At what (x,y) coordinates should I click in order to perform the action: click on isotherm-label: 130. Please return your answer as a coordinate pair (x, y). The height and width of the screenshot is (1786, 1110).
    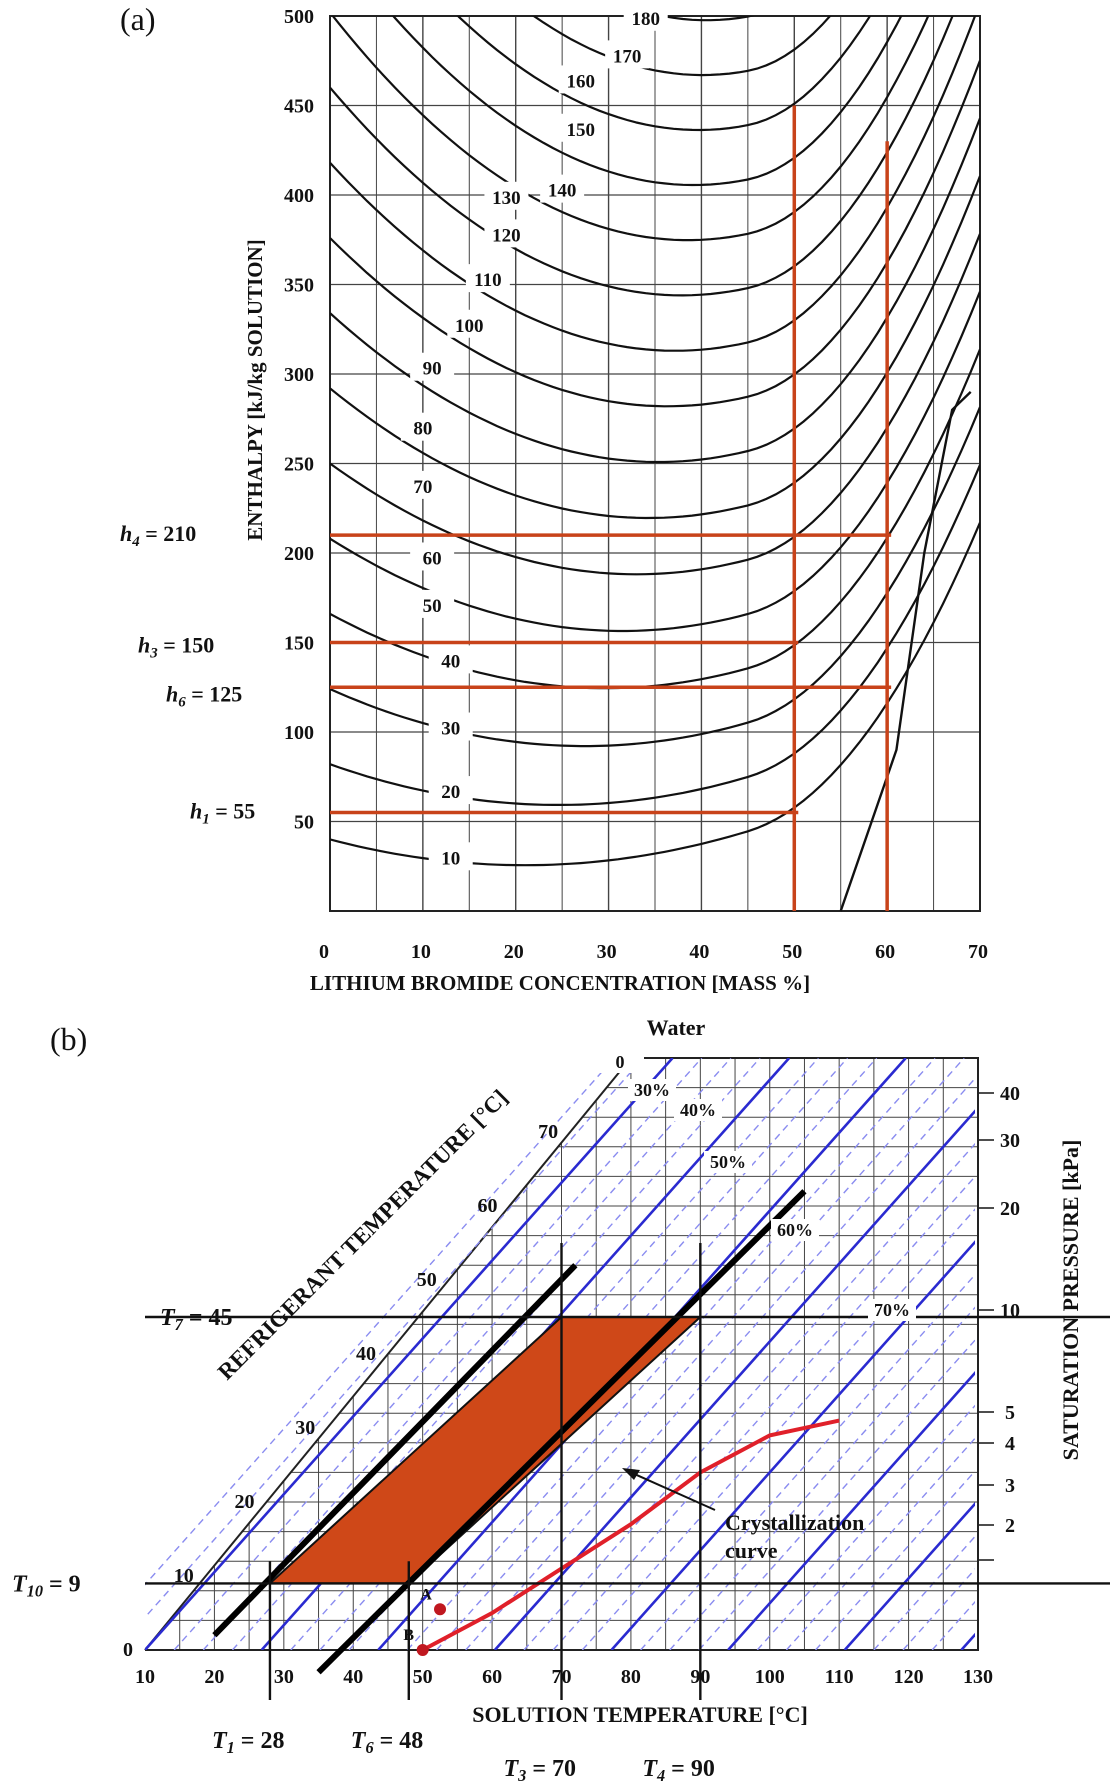
    Looking at the image, I should click on (506, 198).